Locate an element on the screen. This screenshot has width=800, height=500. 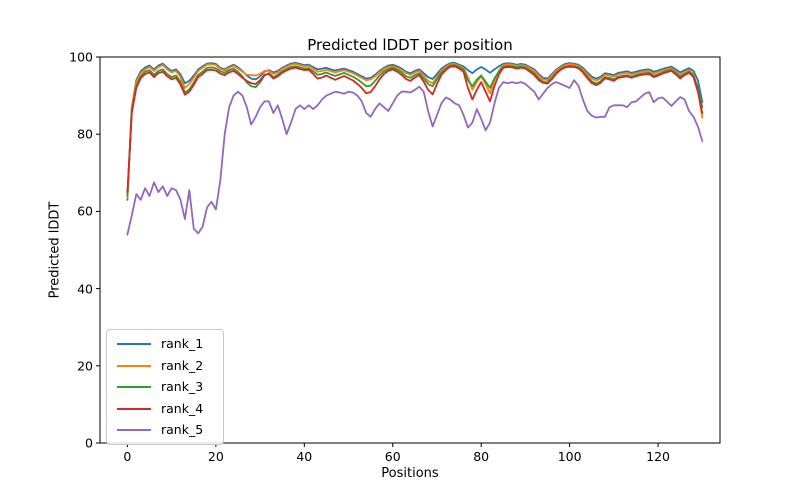
y-axis-label: Predicted lDDT is located at coordinates (55, 250).